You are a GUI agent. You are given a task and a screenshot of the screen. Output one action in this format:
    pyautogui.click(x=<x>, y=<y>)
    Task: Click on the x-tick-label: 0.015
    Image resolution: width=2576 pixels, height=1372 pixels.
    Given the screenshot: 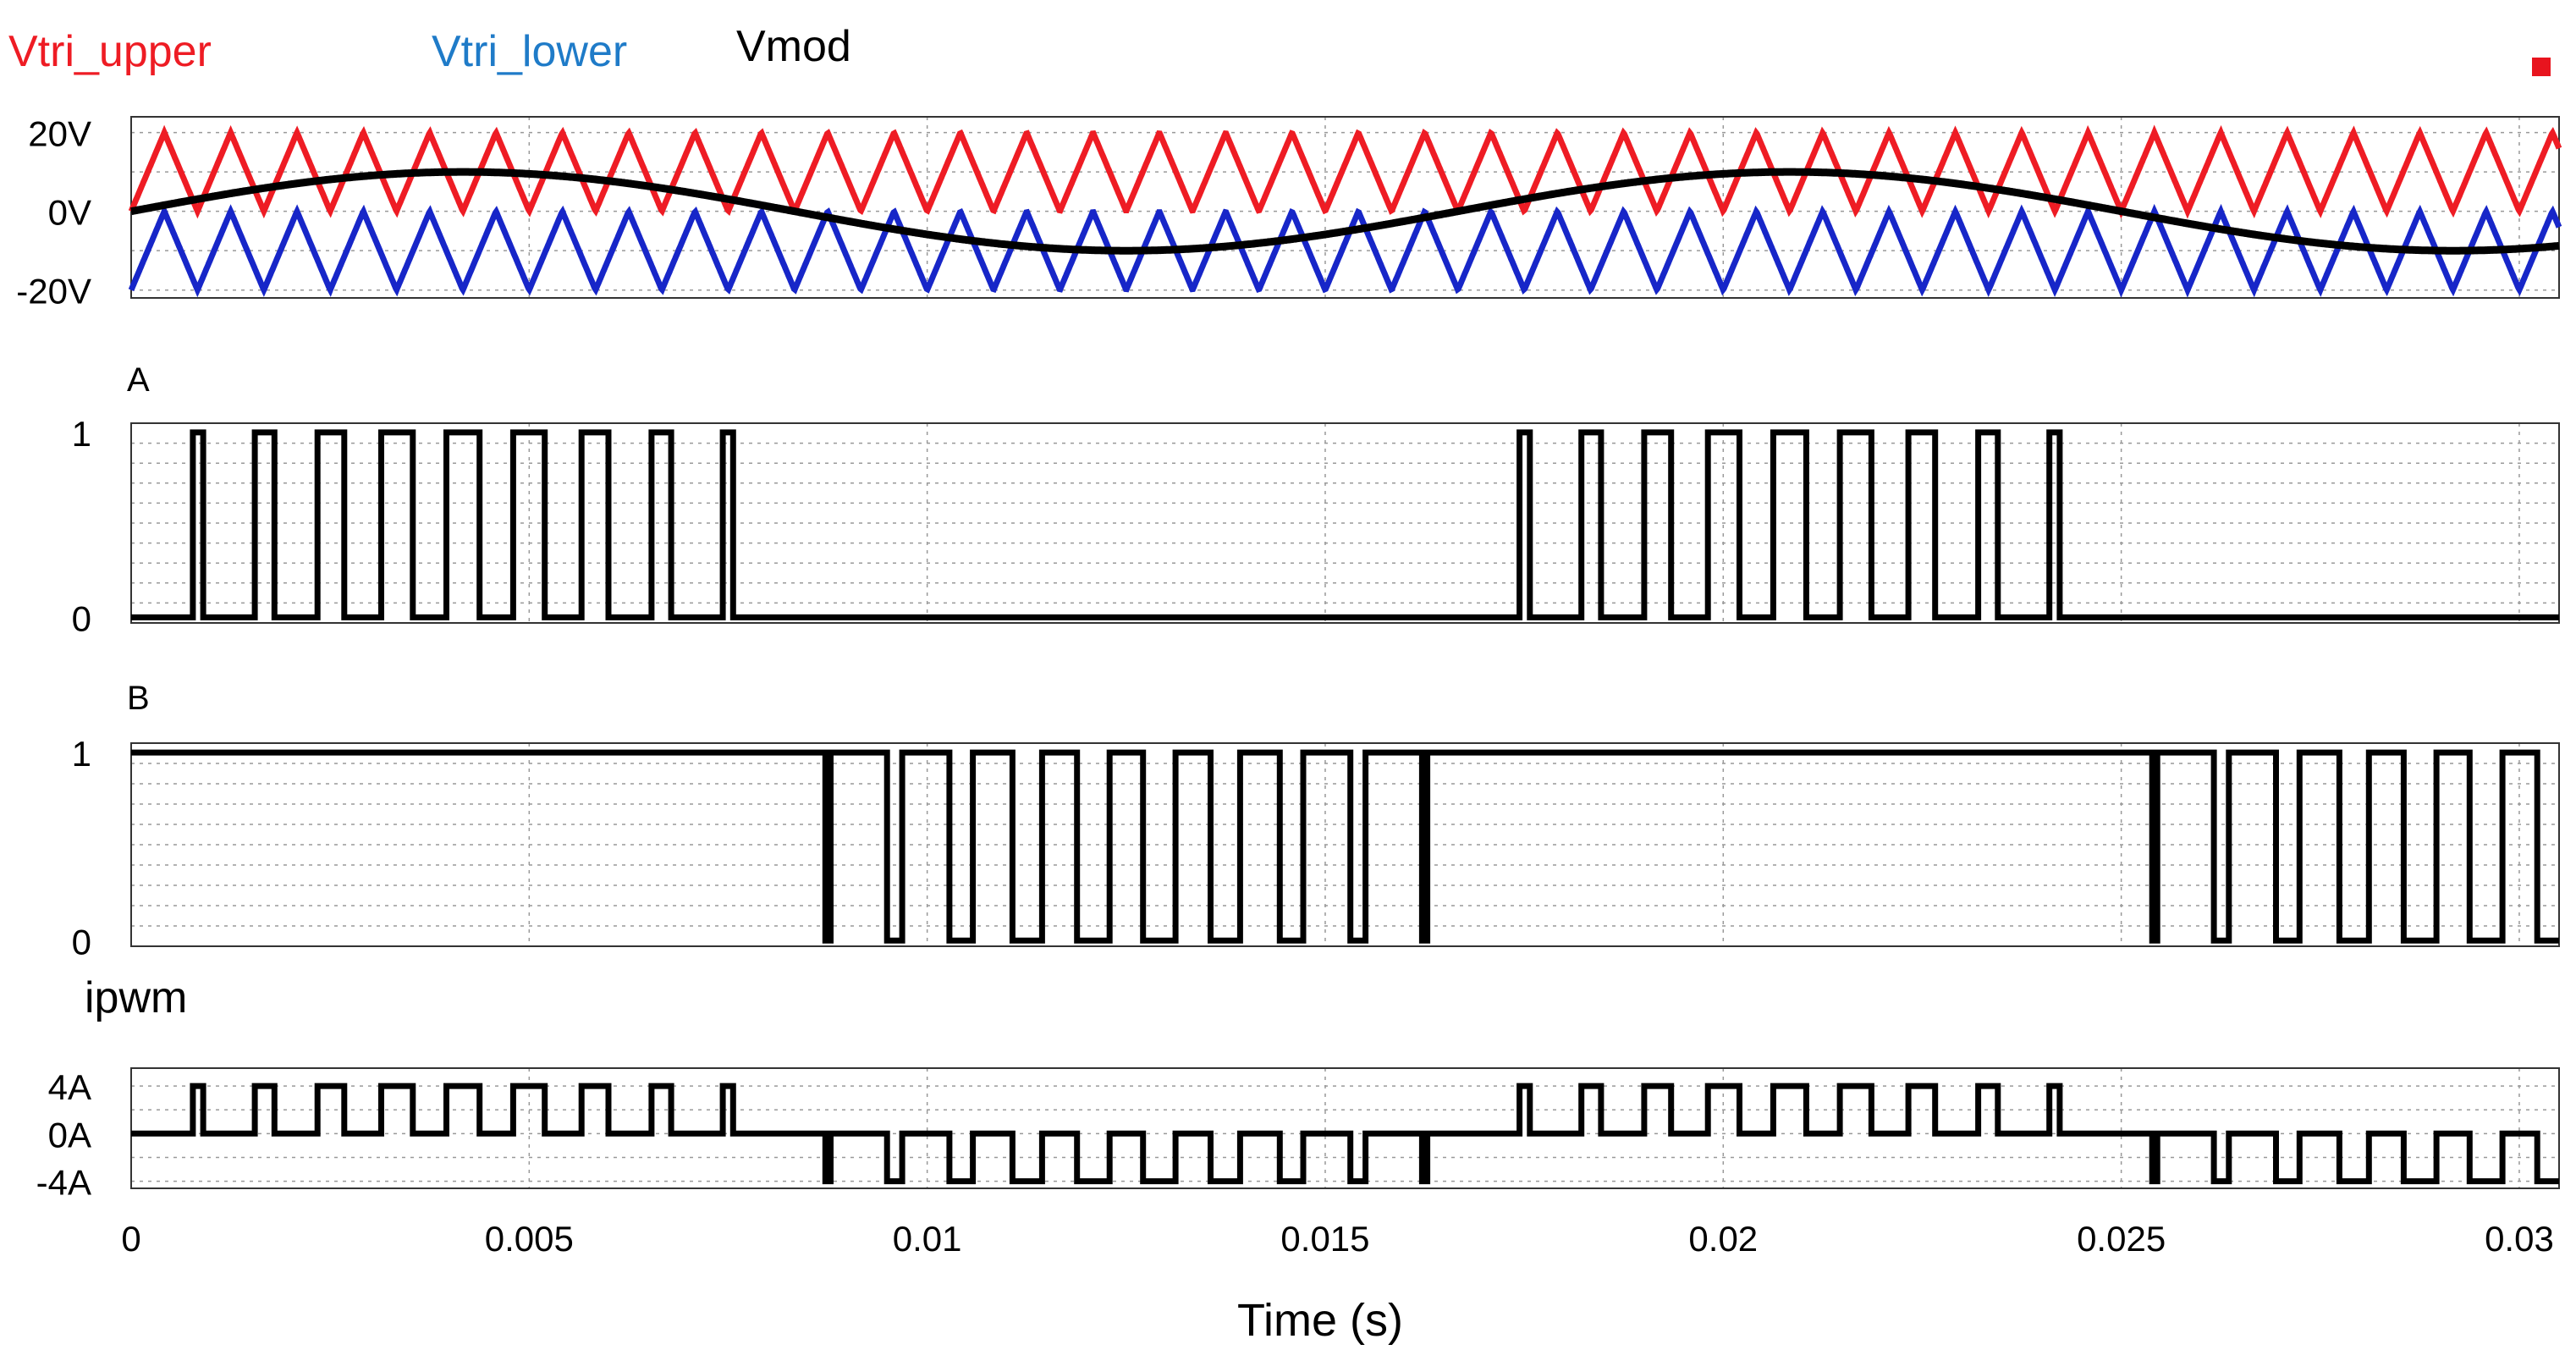 What is the action you would take?
    pyautogui.click(x=1324, y=1239)
    